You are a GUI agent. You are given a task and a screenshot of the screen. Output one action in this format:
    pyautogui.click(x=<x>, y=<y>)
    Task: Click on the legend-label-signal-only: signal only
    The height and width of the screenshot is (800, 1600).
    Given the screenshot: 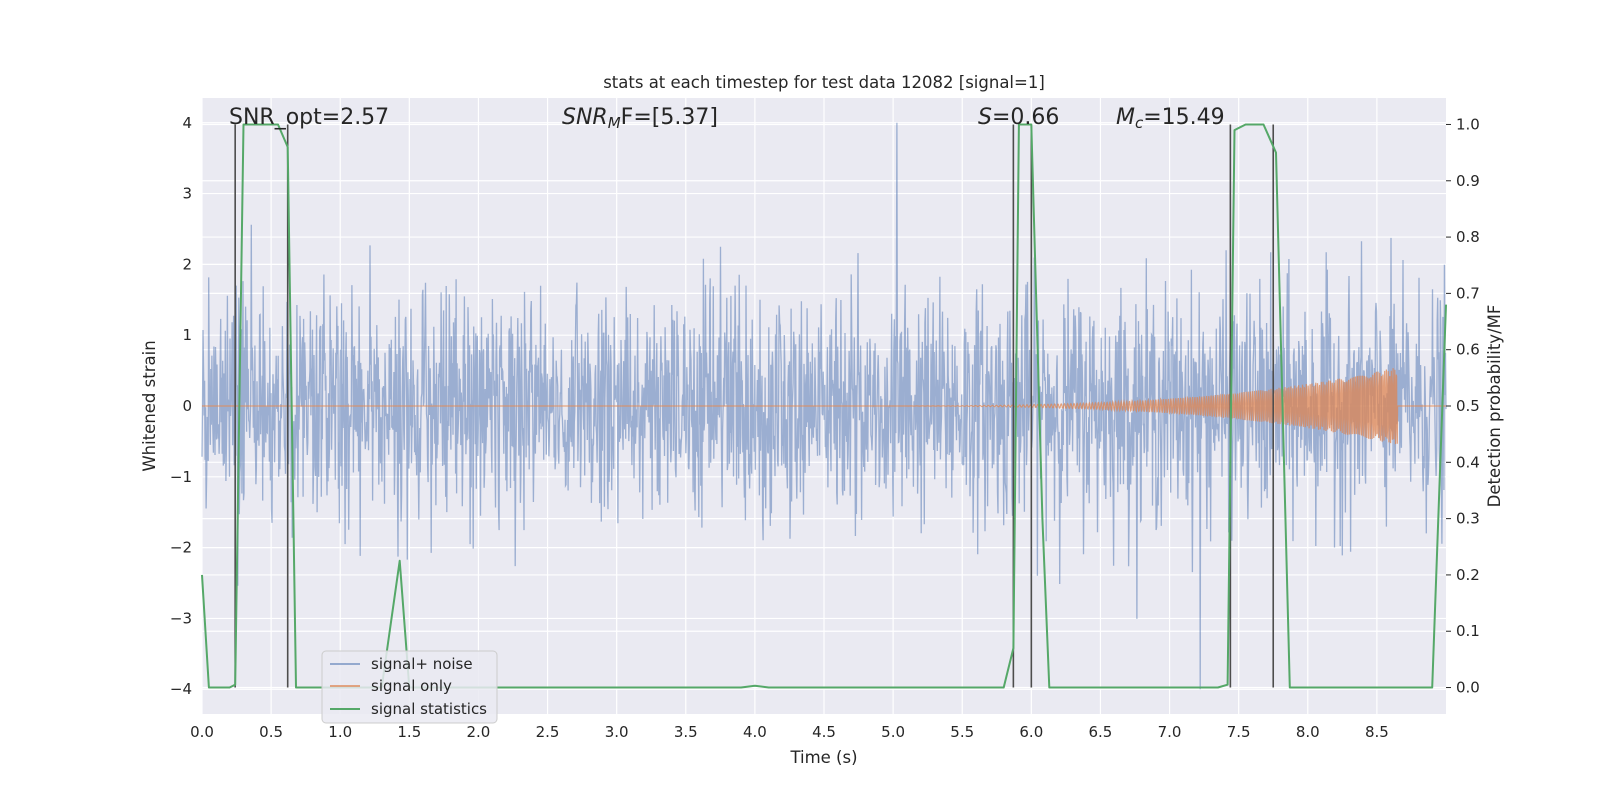 What is the action you would take?
    pyautogui.click(x=411, y=686)
    